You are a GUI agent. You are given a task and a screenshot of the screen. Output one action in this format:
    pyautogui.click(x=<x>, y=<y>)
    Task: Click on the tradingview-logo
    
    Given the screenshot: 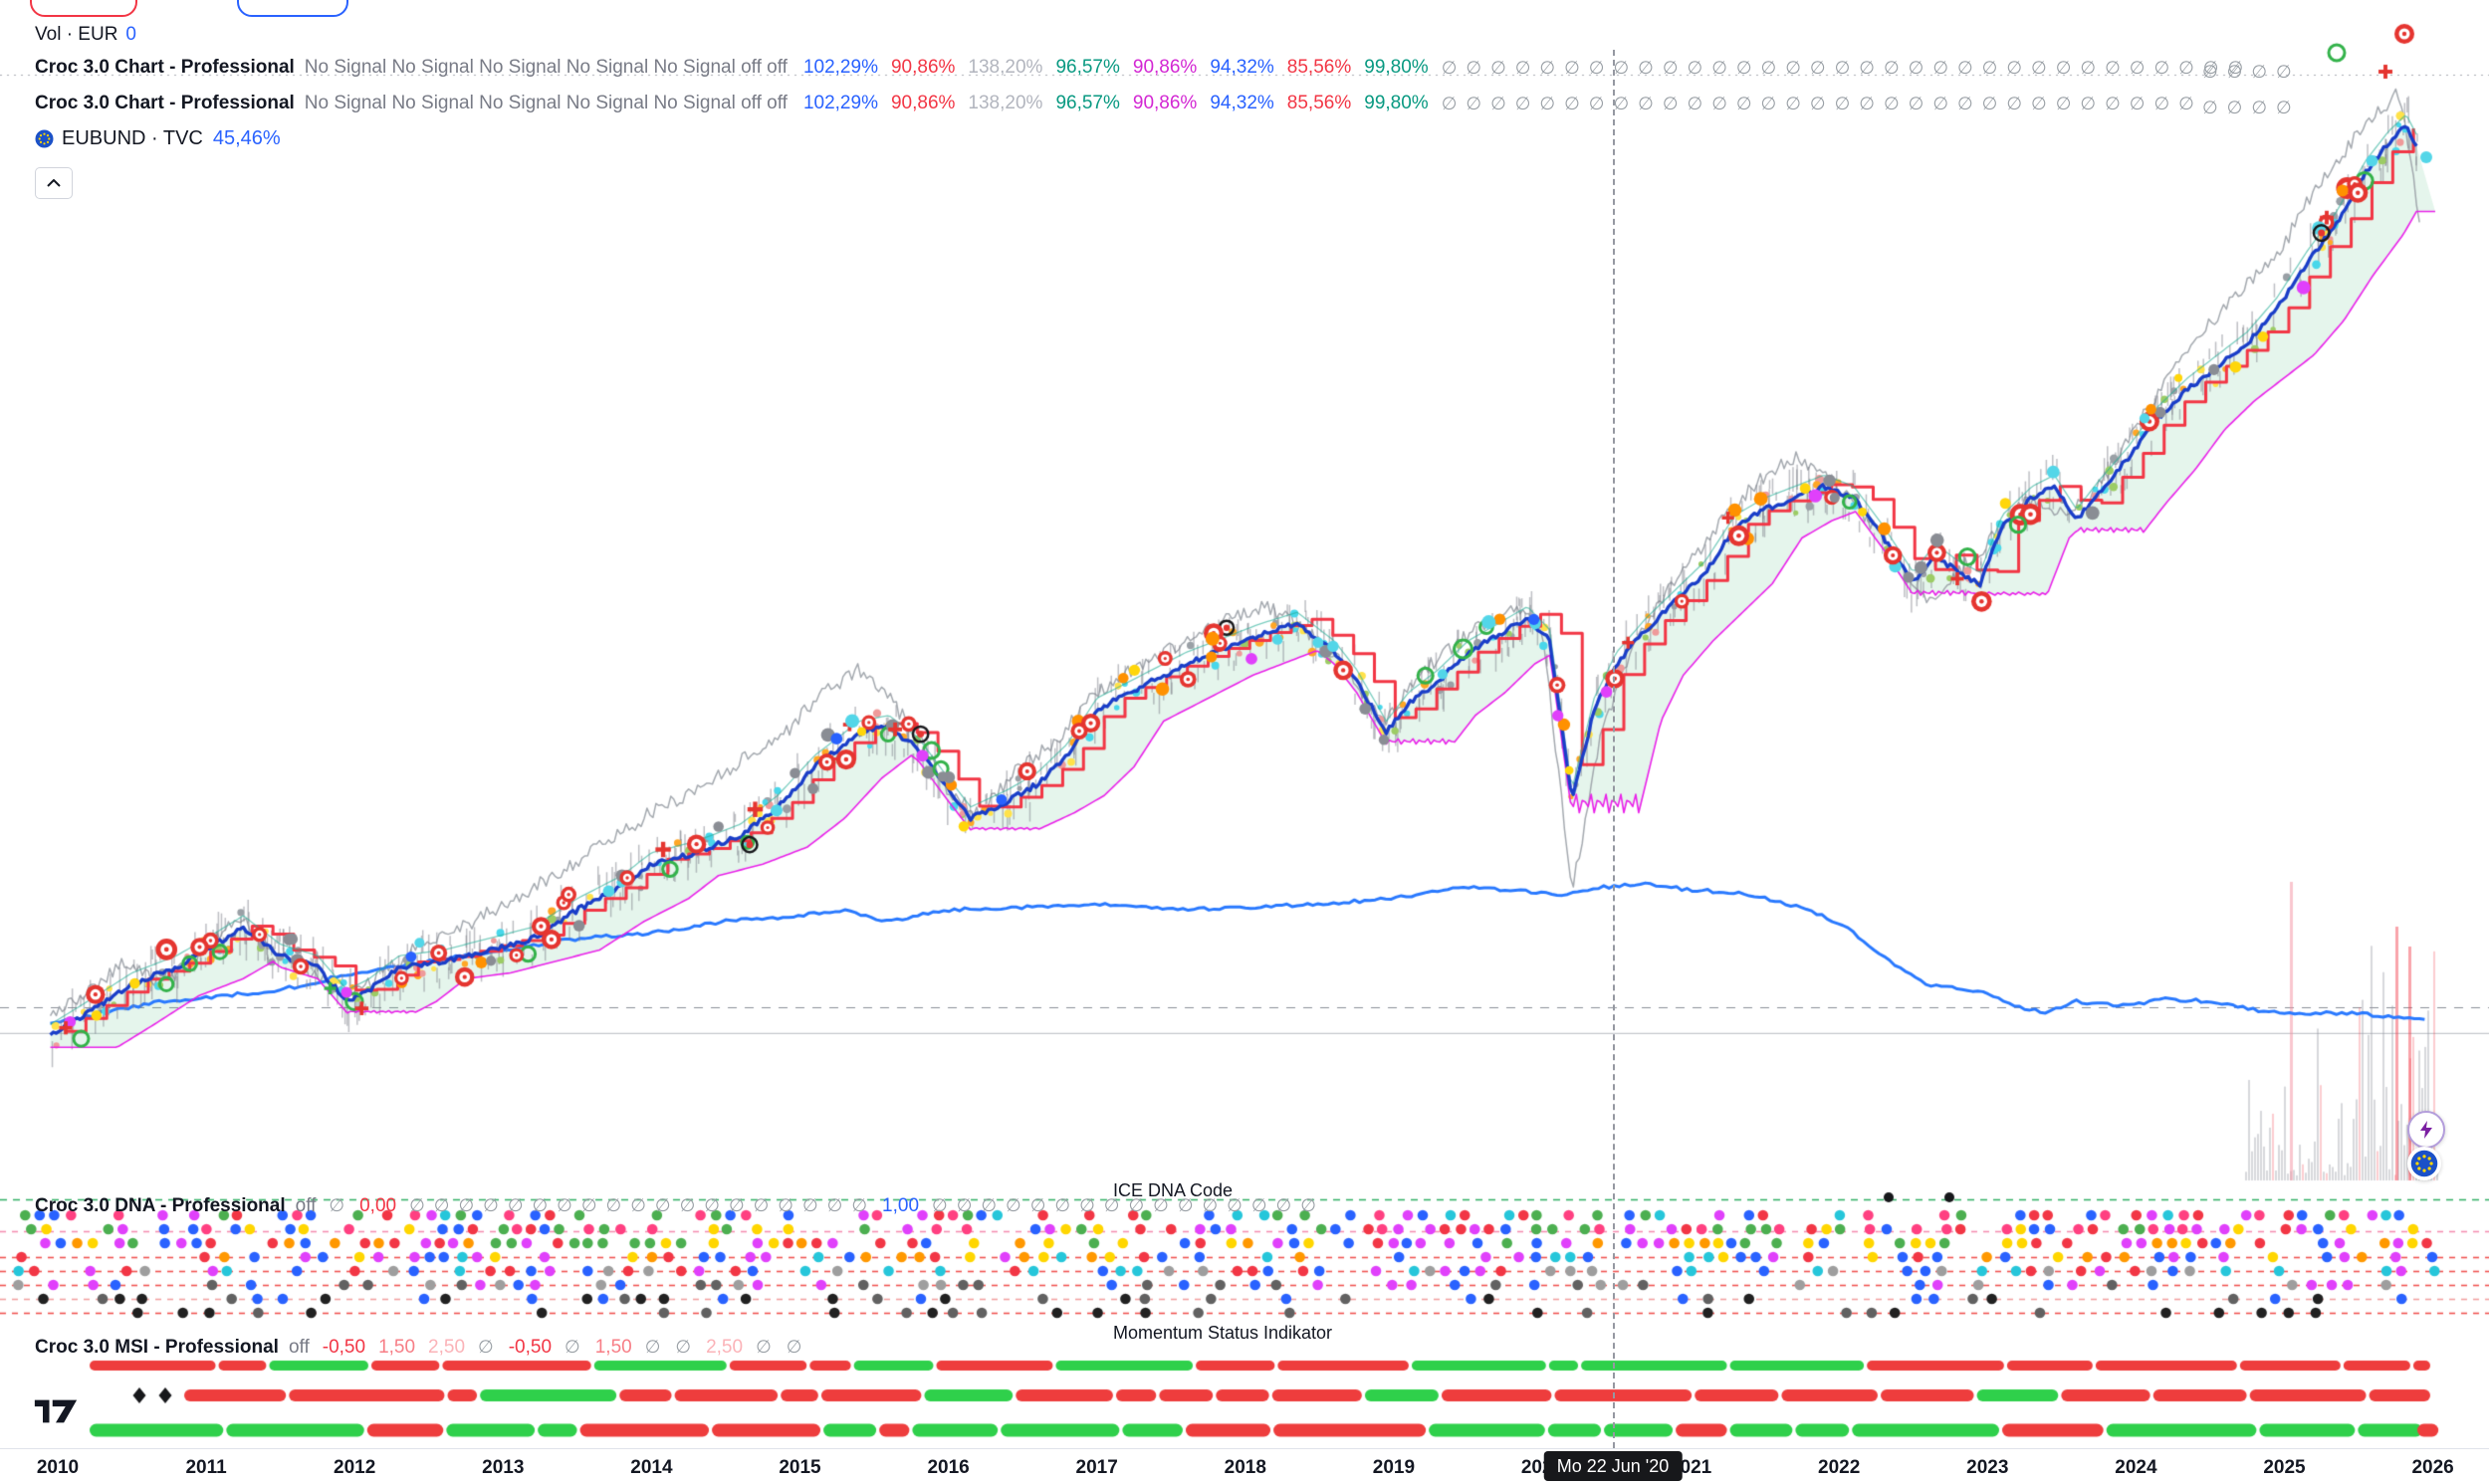 What is the action you would take?
    pyautogui.click(x=56, y=1413)
    